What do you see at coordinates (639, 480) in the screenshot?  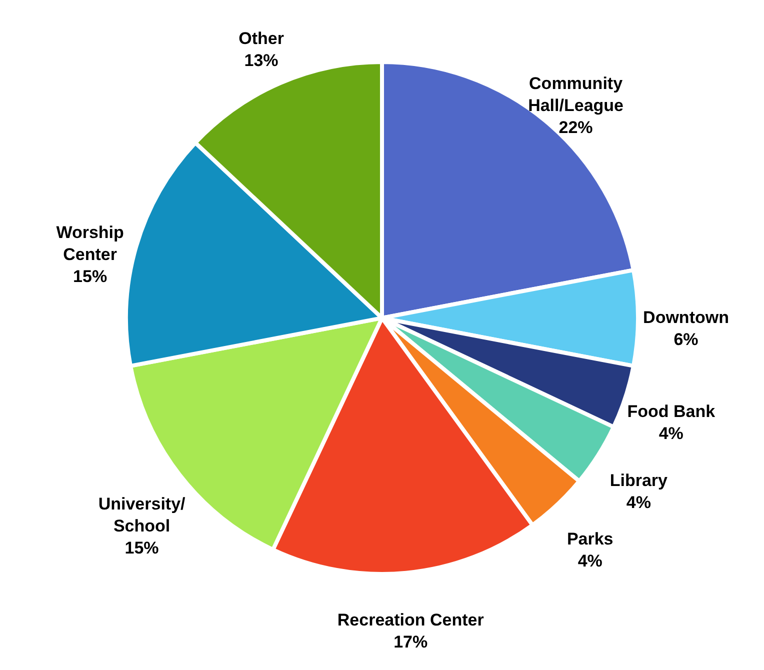 I see `slice-label: Library` at bounding box center [639, 480].